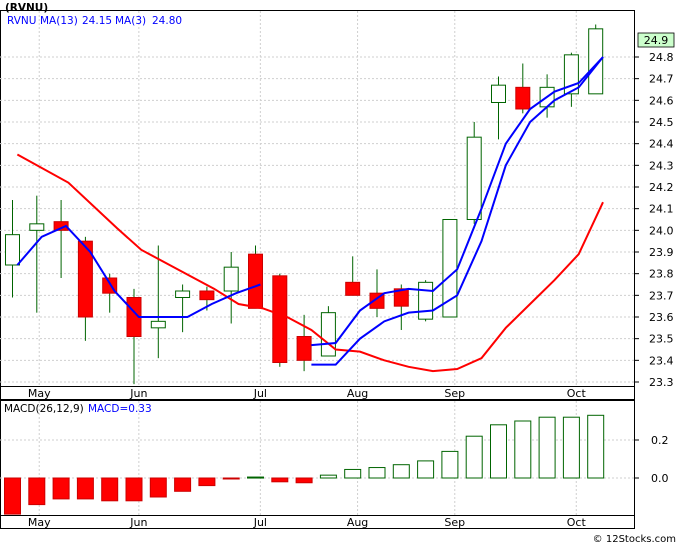  Describe the element at coordinates (120, 409) in the screenshot. I see `macd-value-label: MACD=0.33` at that location.